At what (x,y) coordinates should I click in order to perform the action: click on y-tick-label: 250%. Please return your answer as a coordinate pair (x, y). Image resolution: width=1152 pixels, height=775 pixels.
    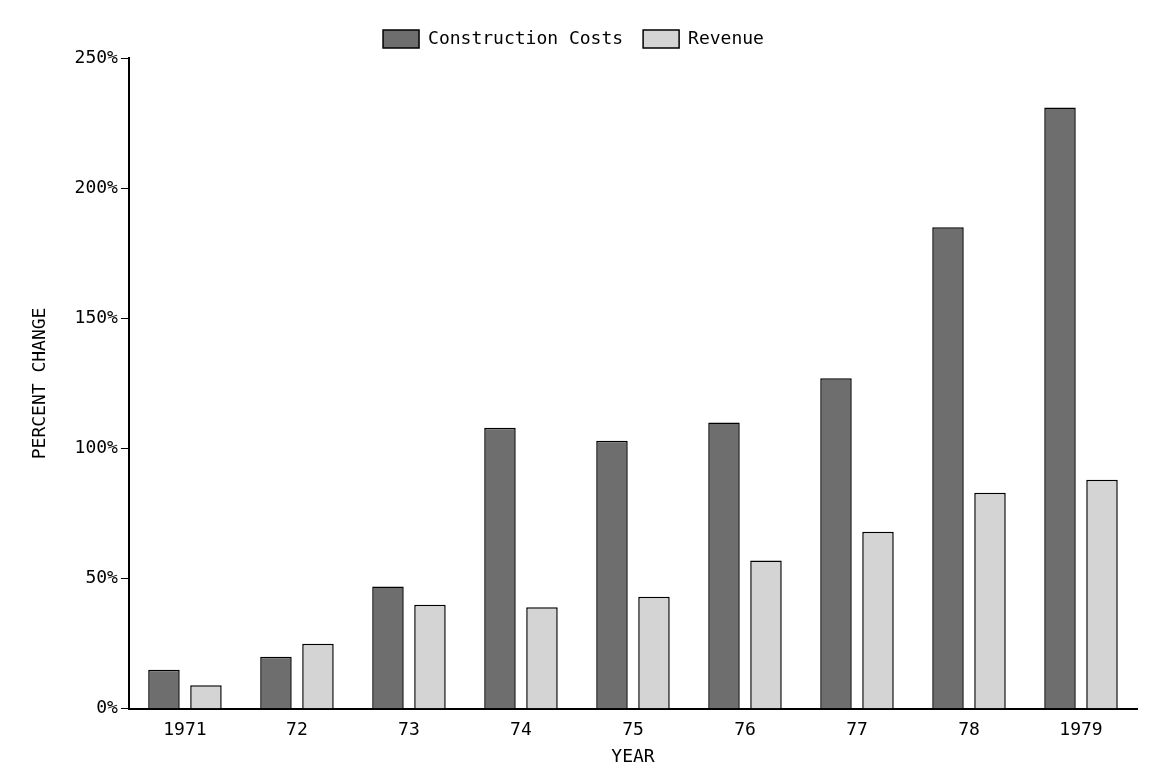
    Looking at the image, I should click on (96, 56).